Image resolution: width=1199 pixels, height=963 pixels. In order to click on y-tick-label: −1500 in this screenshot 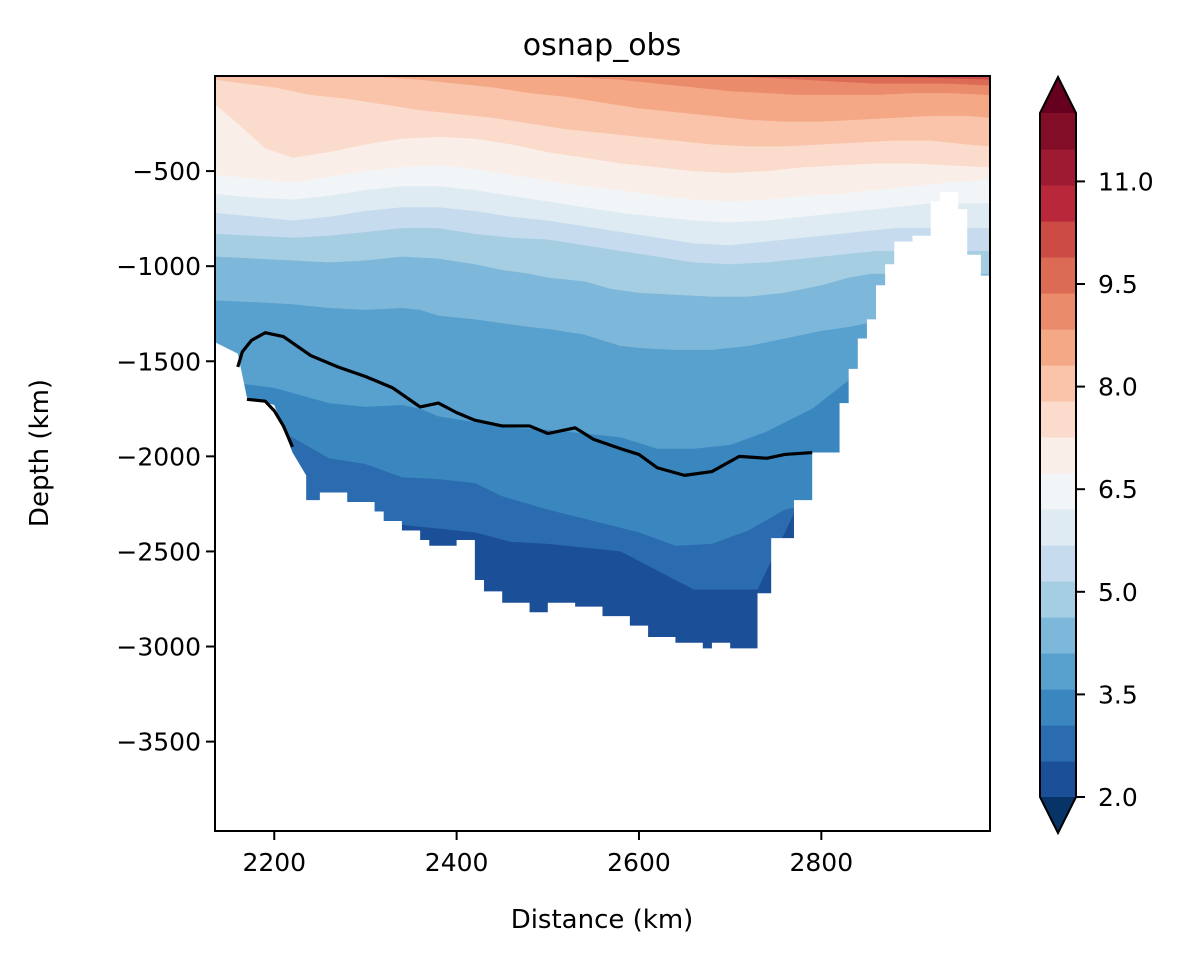, I will do `click(158, 361)`.